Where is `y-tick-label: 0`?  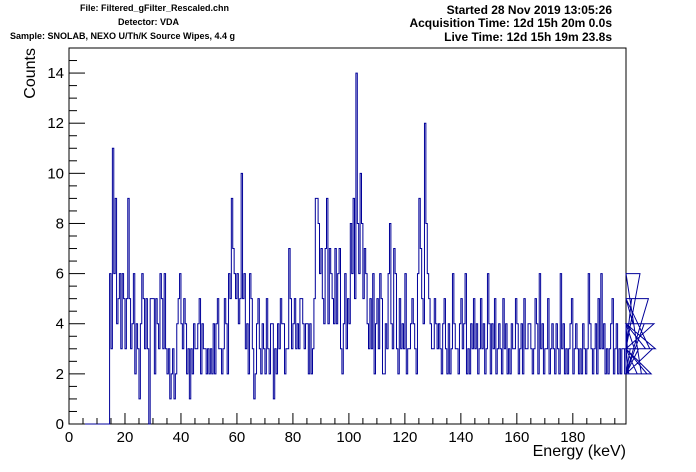
y-tick-label: 0 is located at coordinates (60, 424).